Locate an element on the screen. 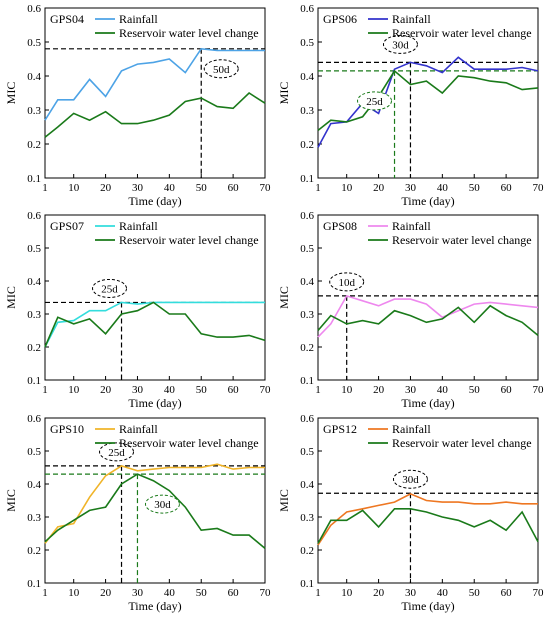 This screenshot has height=619, width=550. panel-label: GPS04 is located at coordinates (67, 19).